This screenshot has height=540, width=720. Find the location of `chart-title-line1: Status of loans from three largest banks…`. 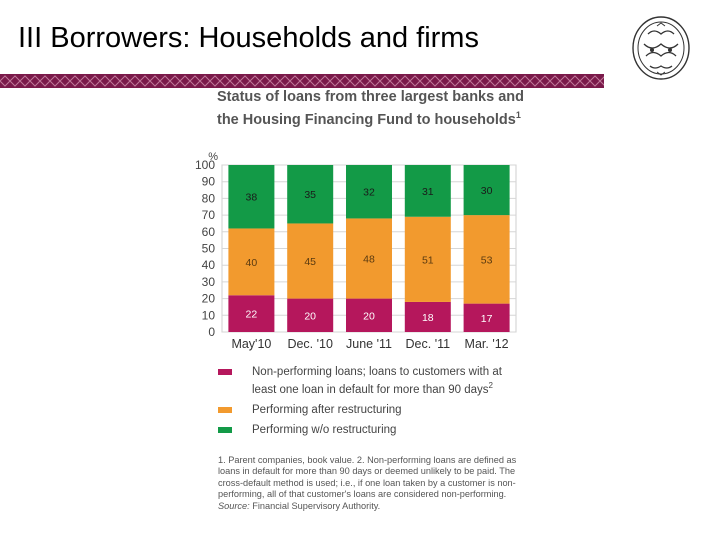

chart-title-line1: Status of loans from three largest banks… is located at coordinates (370, 97).